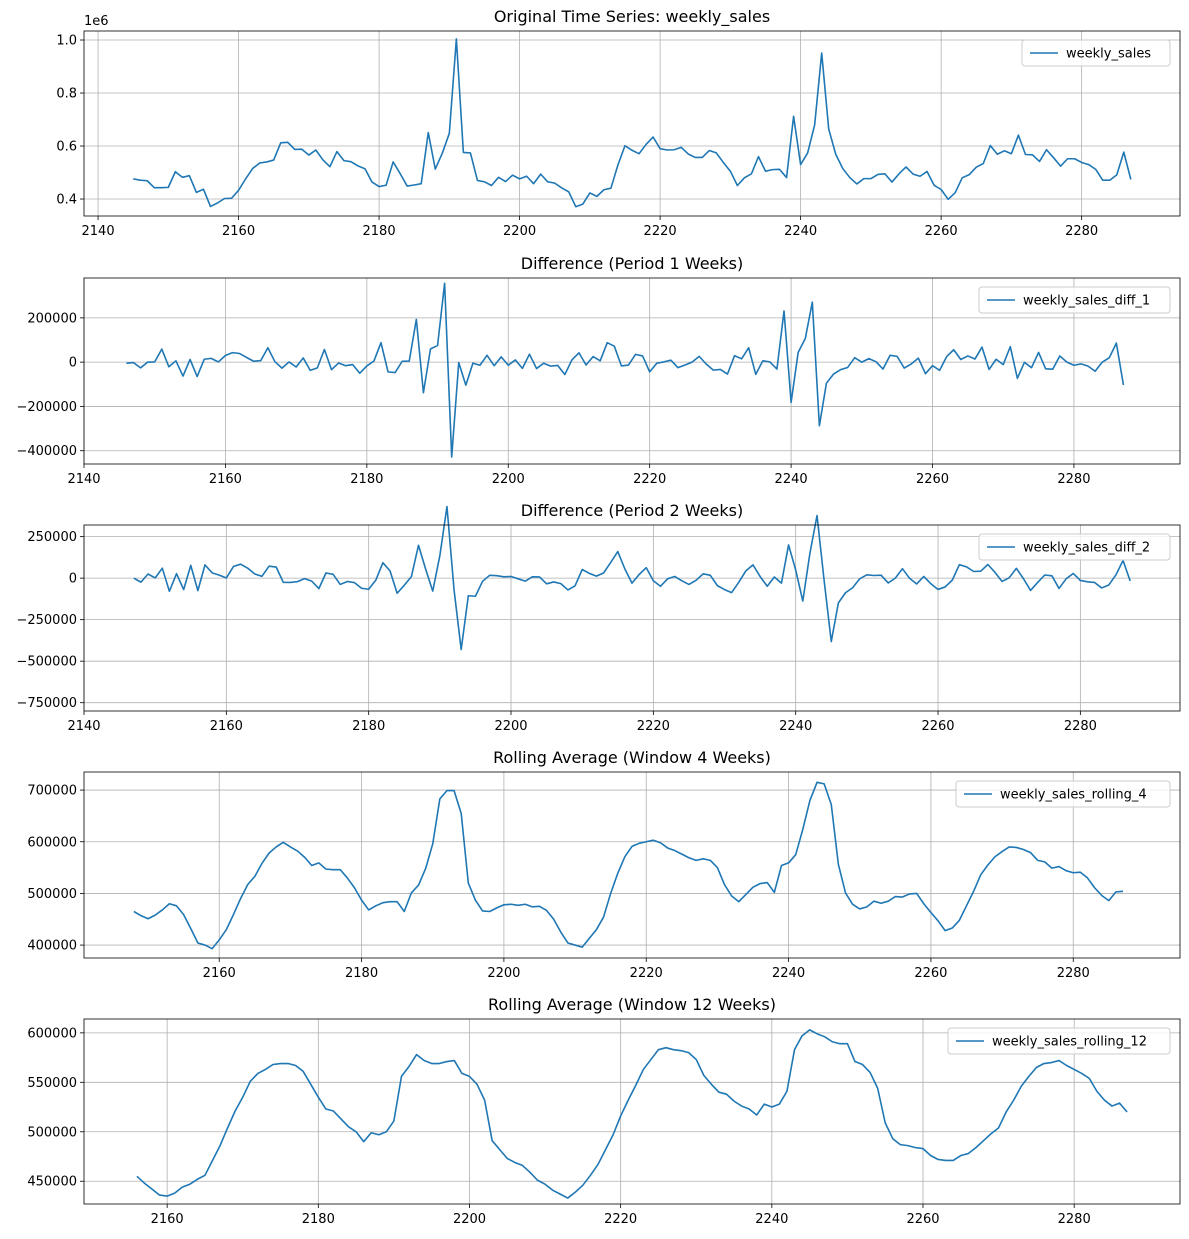  What do you see at coordinates (52, 318) in the screenshot?
I see `y-tick-label: 200000` at bounding box center [52, 318].